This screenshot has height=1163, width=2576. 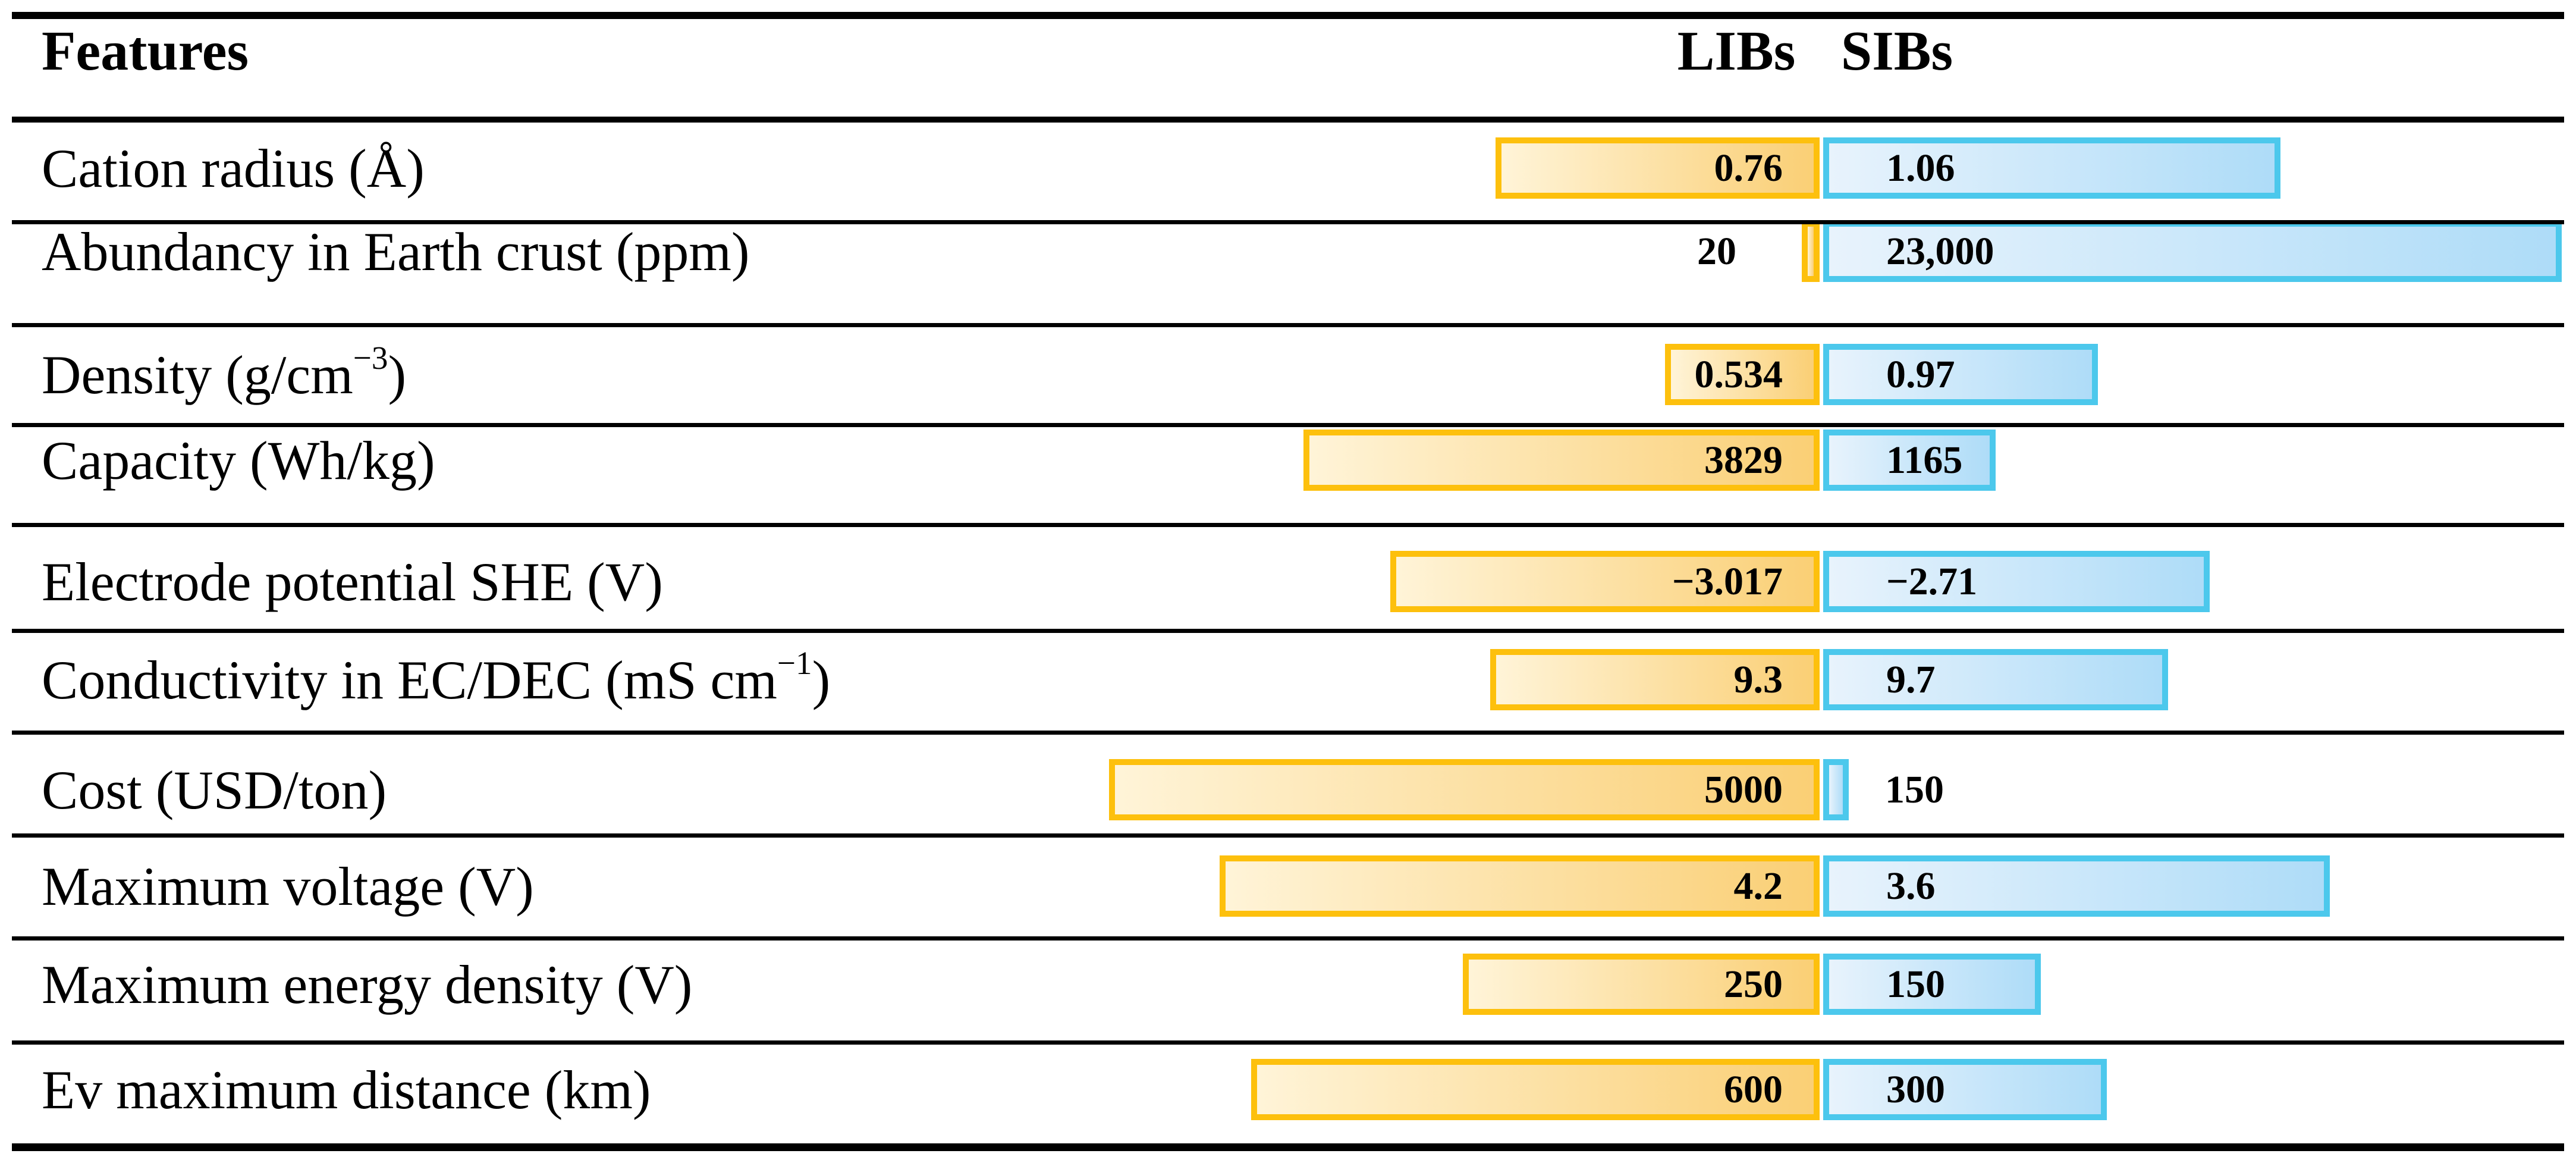 I want to click on sib-value: 3.6, so click(x=1911, y=886).